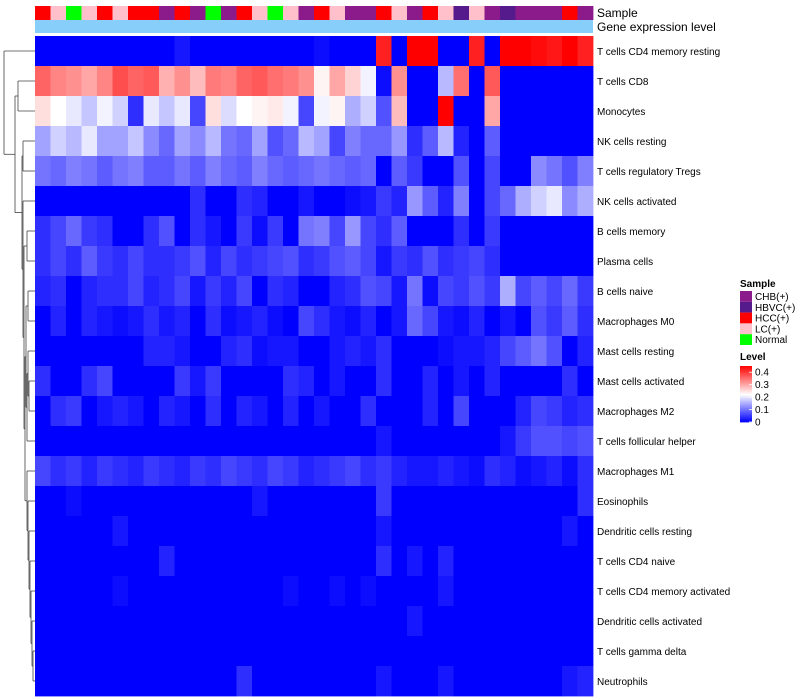 The width and height of the screenshot is (800, 700). Describe the element at coordinates (772, 297) in the screenshot. I see `legend-label: CHB(+)` at that location.